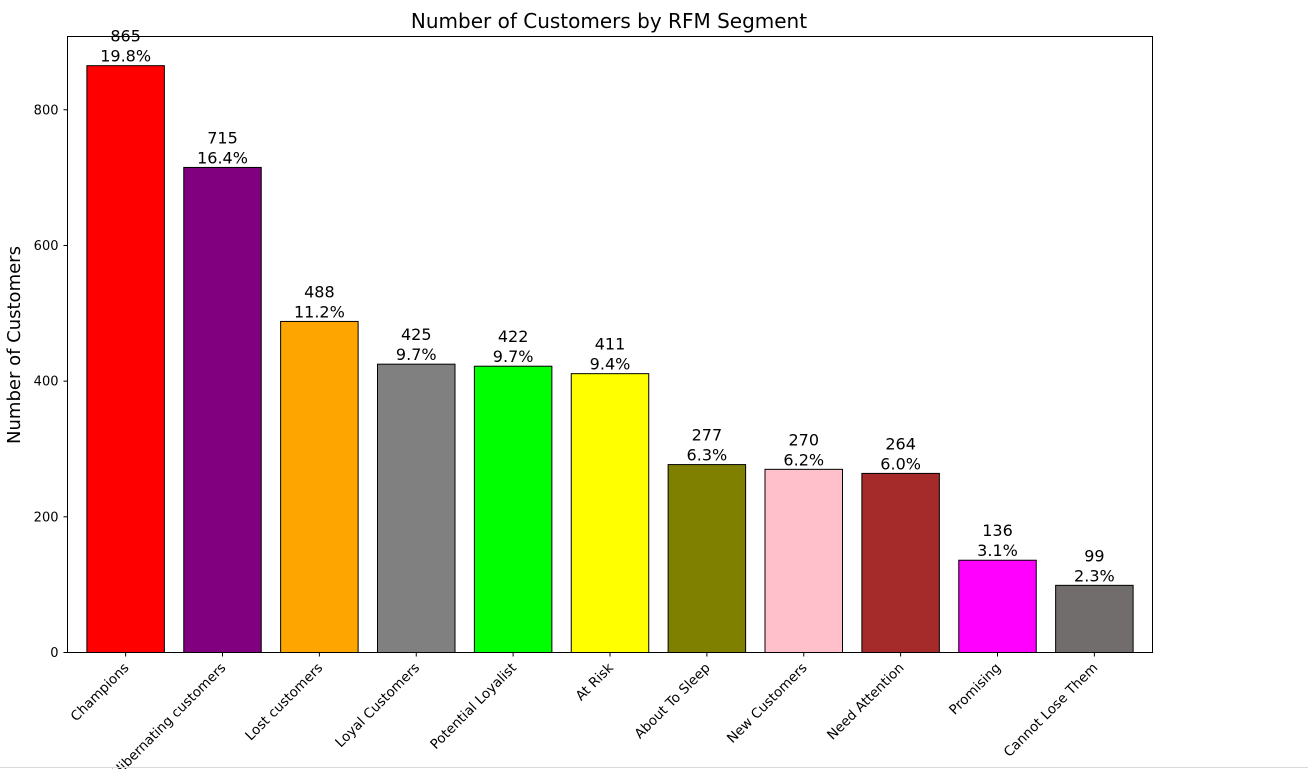 This screenshot has height=769, width=1308. I want to click on data-label-percent: 6.0%, so click(900, 463).